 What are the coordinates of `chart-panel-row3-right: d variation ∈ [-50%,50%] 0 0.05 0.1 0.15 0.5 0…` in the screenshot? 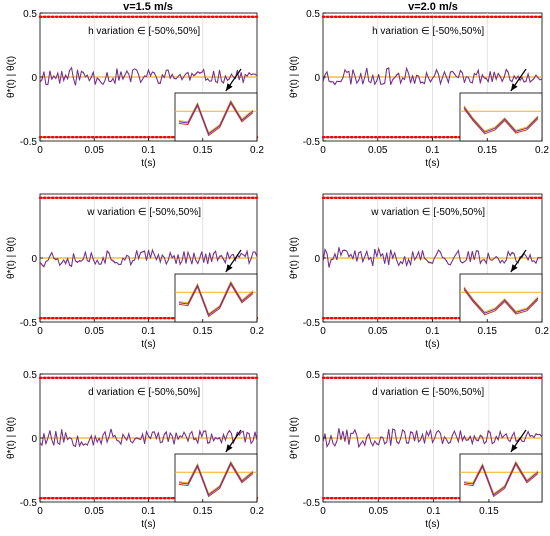 It's located at (416, 450).